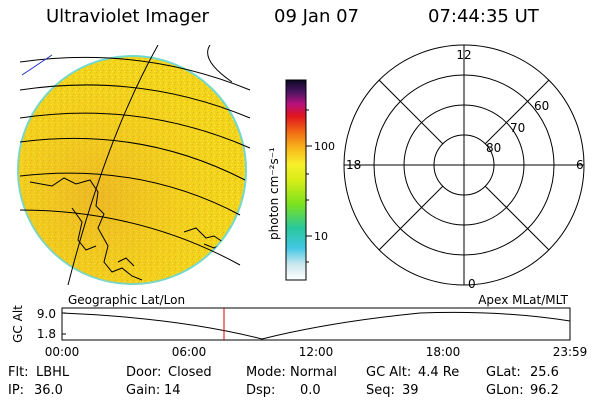 The height and width of the screenshot is (400, 600). I want to click on info-door-value: Closed, so click(190, 372).